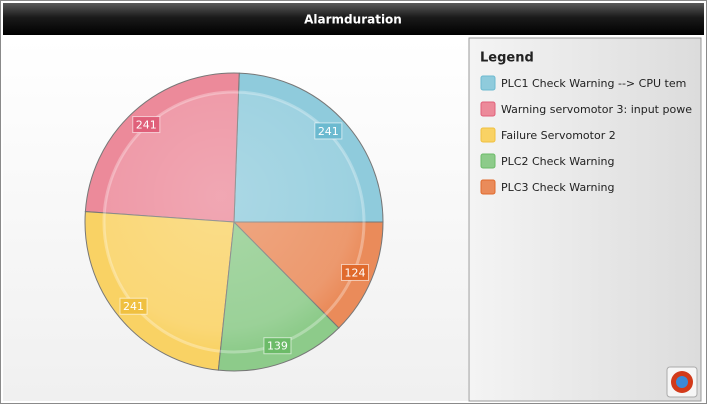 This screenshot has width=707, height=404. I want to click on legend-label: PLC2 Check Warning, so click(558, 161).